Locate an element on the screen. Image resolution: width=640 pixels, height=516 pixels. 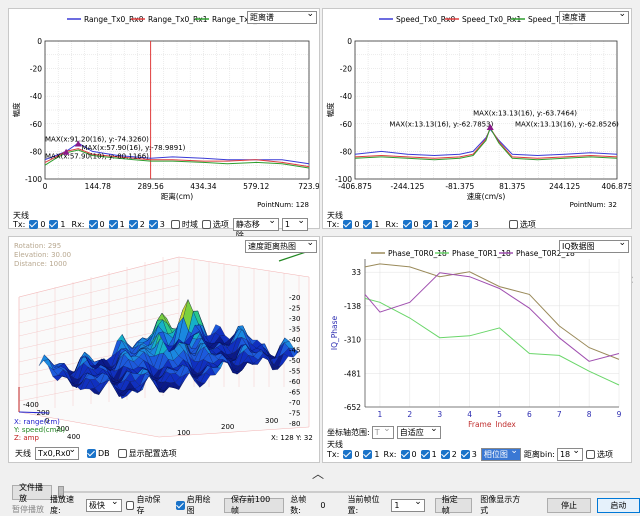
x-tick-label: 9 is located at coordinates (619, 414).